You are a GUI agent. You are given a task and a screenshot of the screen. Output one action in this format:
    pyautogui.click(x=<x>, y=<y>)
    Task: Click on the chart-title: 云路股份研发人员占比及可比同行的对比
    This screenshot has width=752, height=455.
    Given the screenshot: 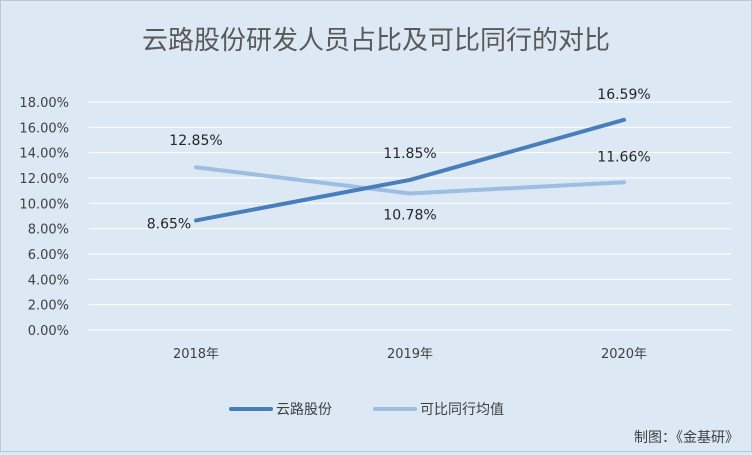 What is the action you would take?
    pyautogui.click(x=376, y=41)
    